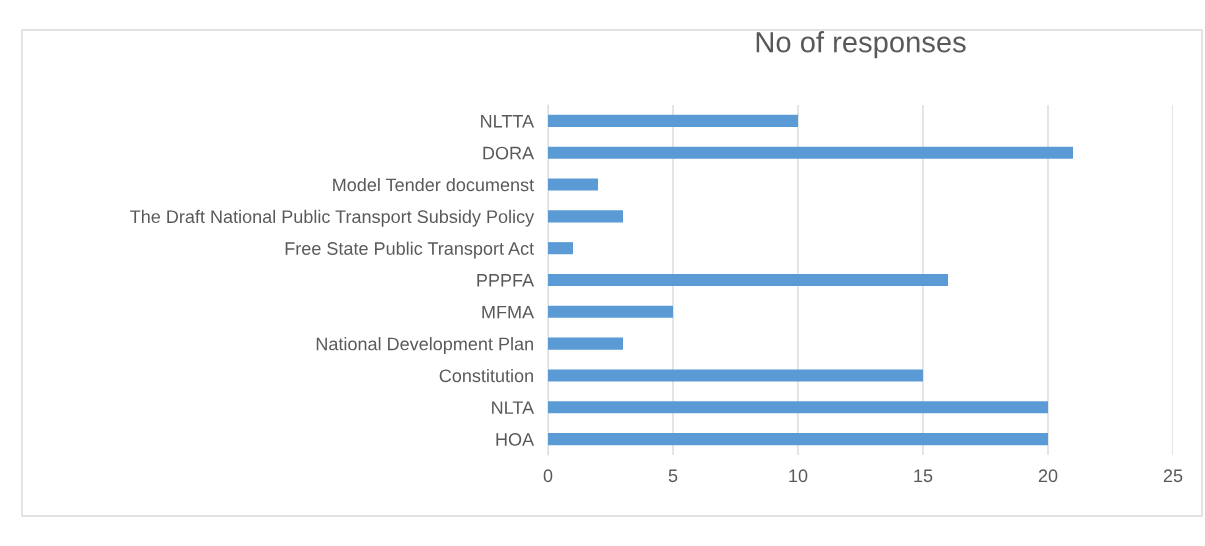 This screenshot has width=1205, height=546. What do you see at coordinates (508, 121) in the screenshot?
I see `y-tick-label: NLTTA` at bounding box center [508, 121].